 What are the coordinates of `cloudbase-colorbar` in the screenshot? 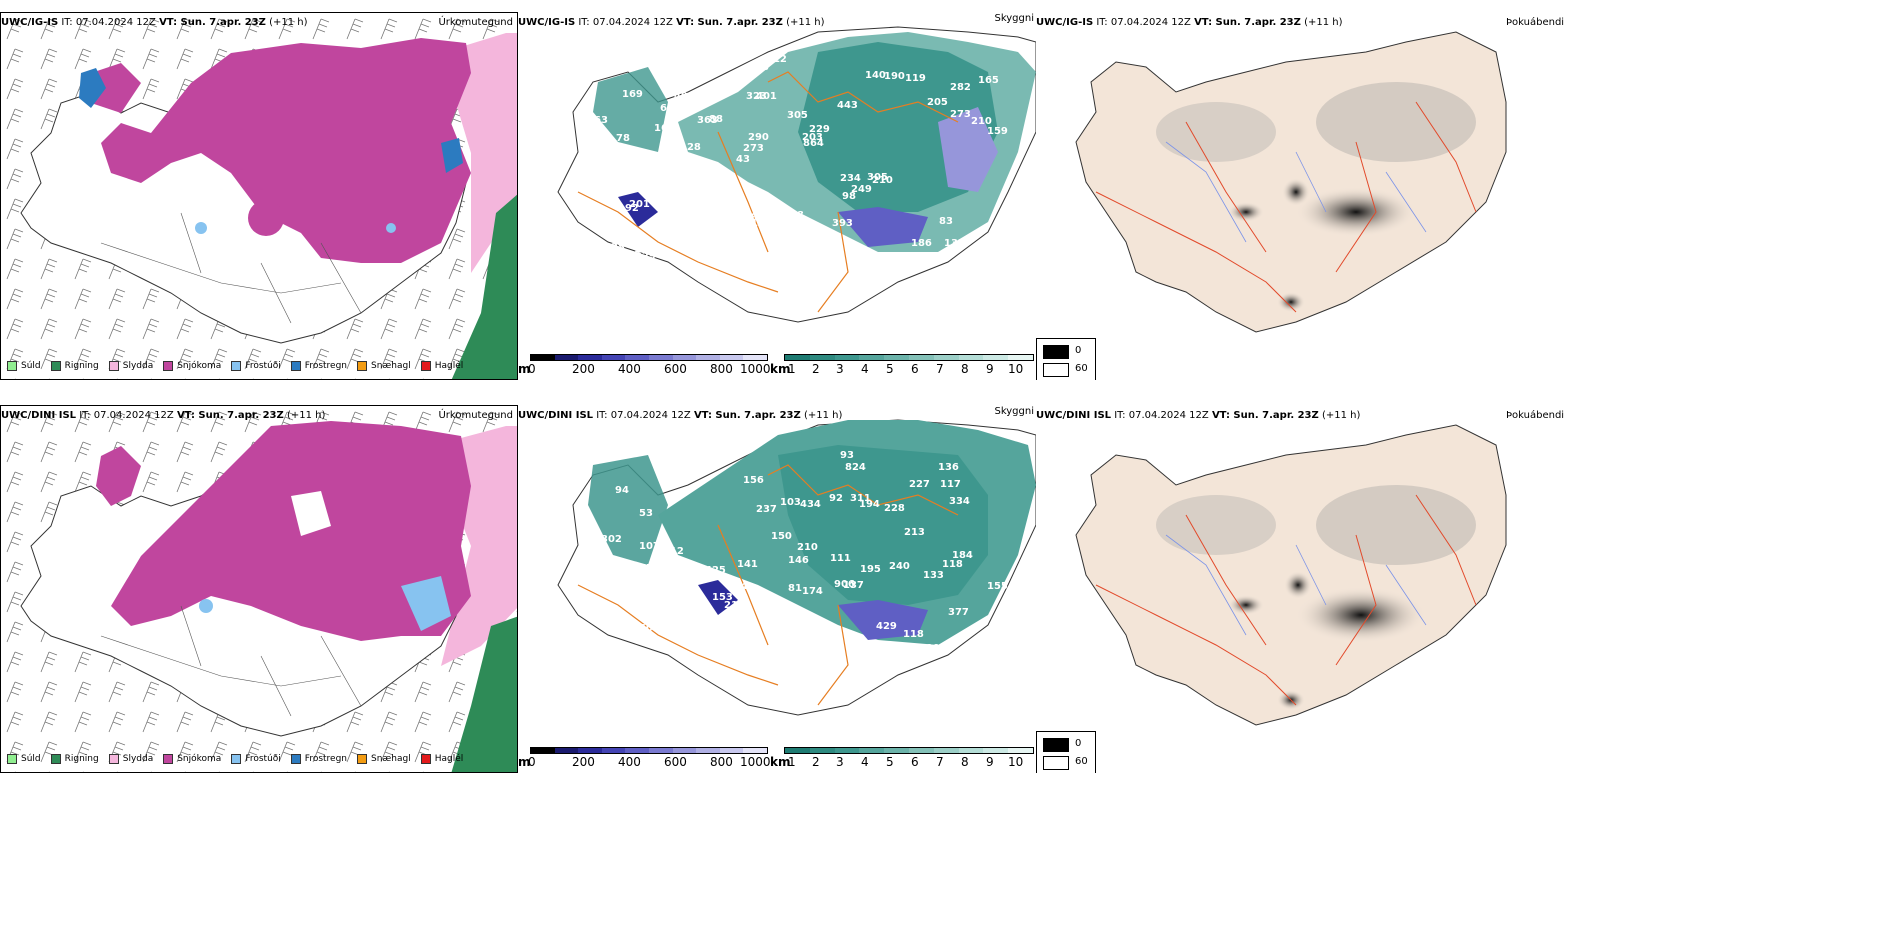 It's located at (649, 357).